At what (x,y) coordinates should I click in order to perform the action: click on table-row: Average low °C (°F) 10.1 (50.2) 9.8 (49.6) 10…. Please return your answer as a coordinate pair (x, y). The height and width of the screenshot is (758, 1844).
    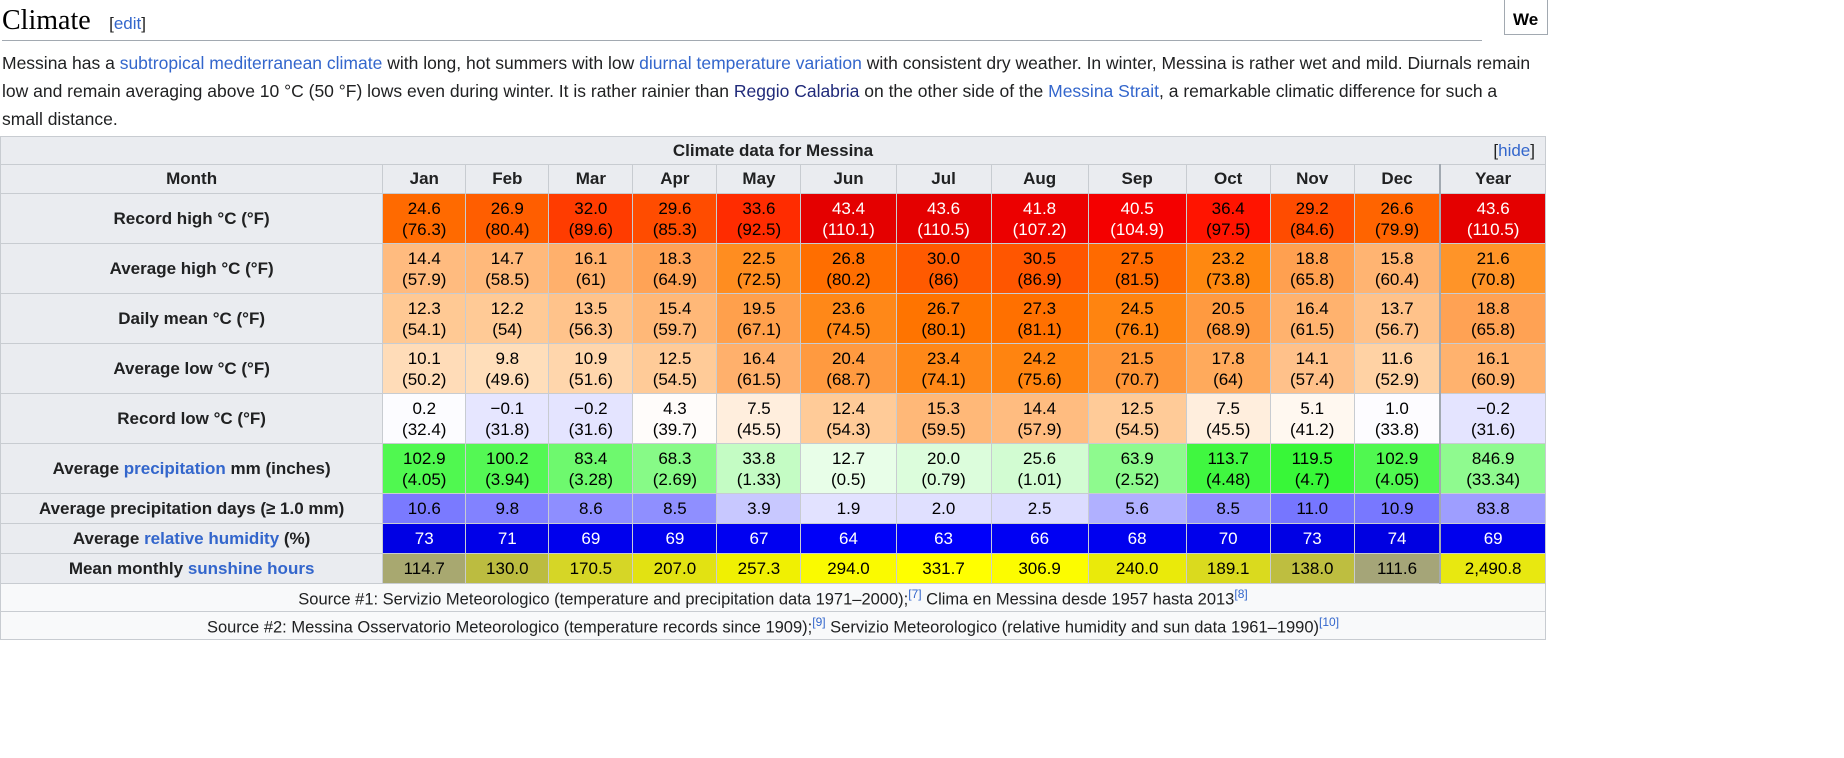
    Looking at the image, I should click on (773, 368).